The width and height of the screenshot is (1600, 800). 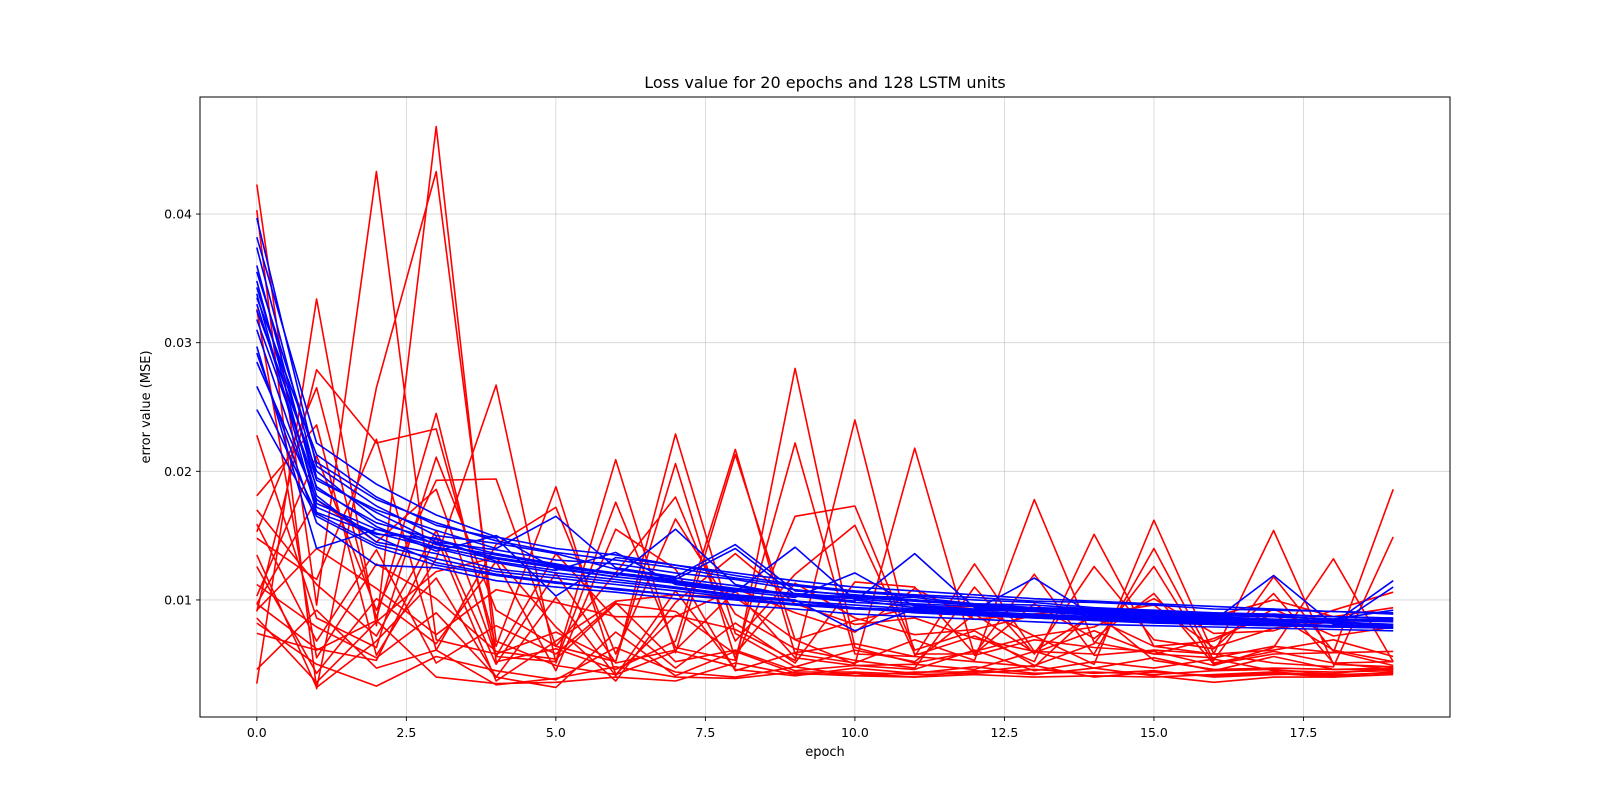 What do you see at coordinates (406, 732) in the screenshot?
I see `x-tick-label: 2.5` at bounding box center [406, 732].